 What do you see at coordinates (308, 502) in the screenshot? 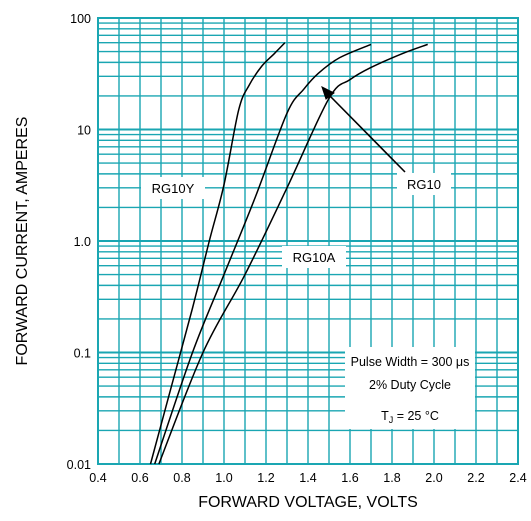
I see `x-axis-label: FORWARD VOLTAGE, VOLTS` at bounding box center [308, 502].